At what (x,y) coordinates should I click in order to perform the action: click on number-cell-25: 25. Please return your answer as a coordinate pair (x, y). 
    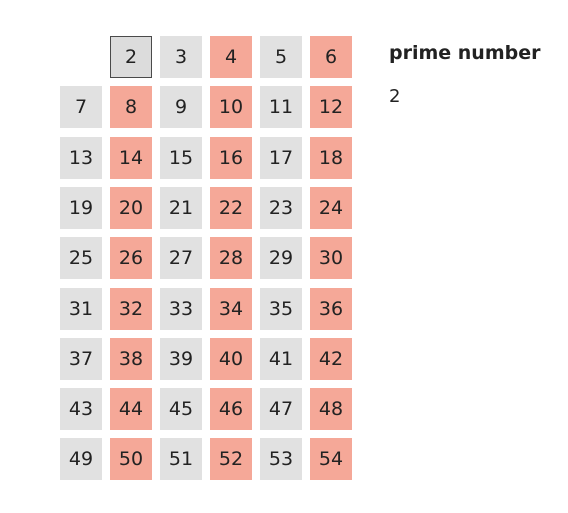
    Looking at the image, I should click on (81, 258).